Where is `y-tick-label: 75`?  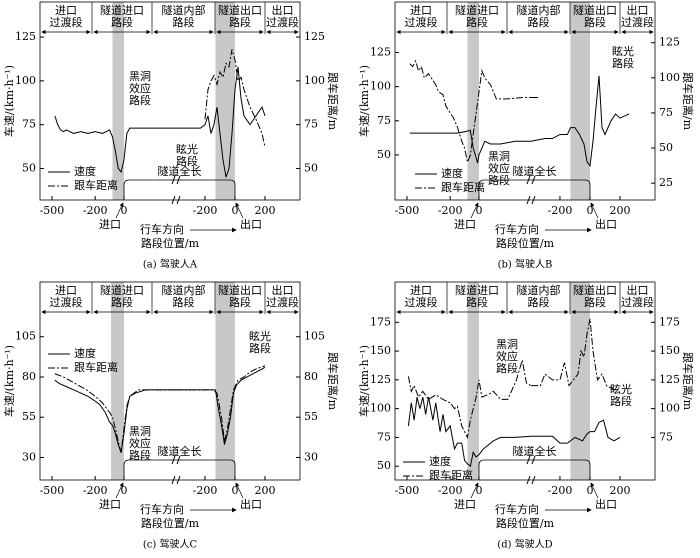 y-tick-label: 75 is located at coordinates (384, 436).